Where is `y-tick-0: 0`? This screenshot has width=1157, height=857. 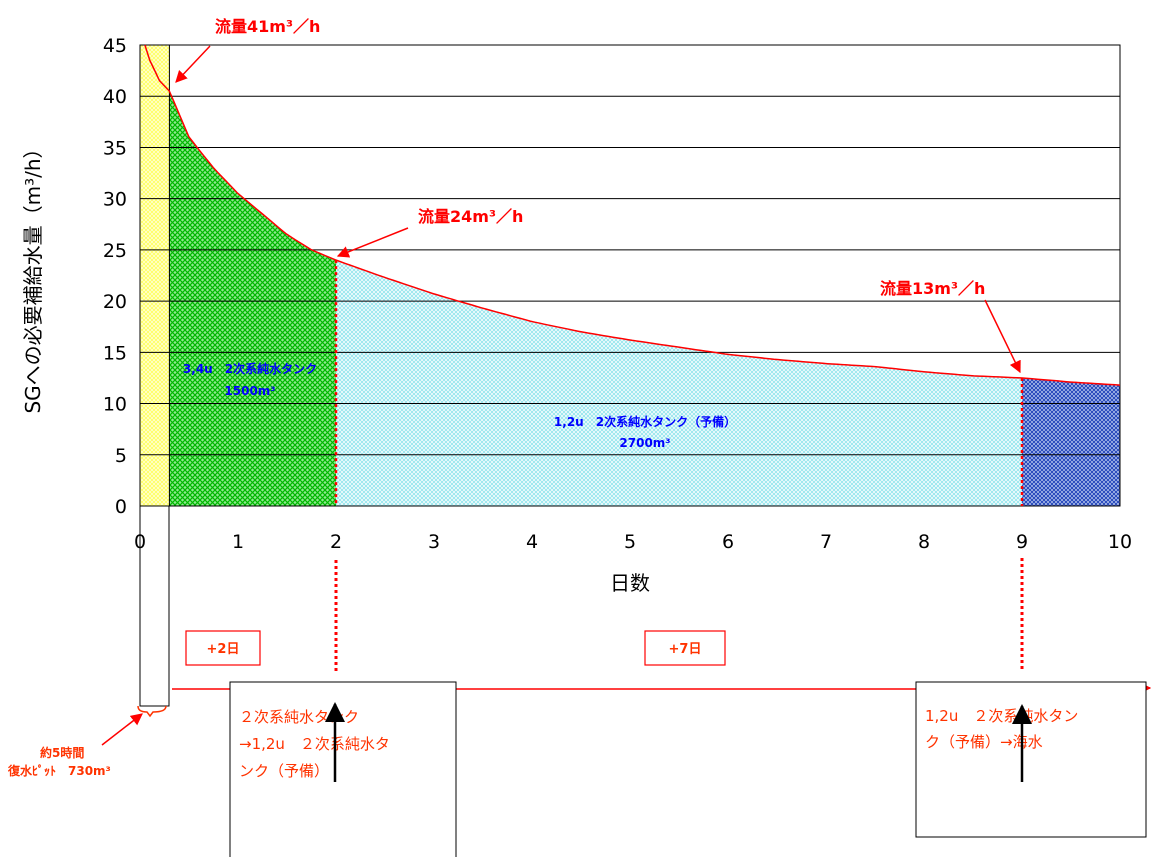 y-tick-0: 0 is located at coordinates (121, 507).